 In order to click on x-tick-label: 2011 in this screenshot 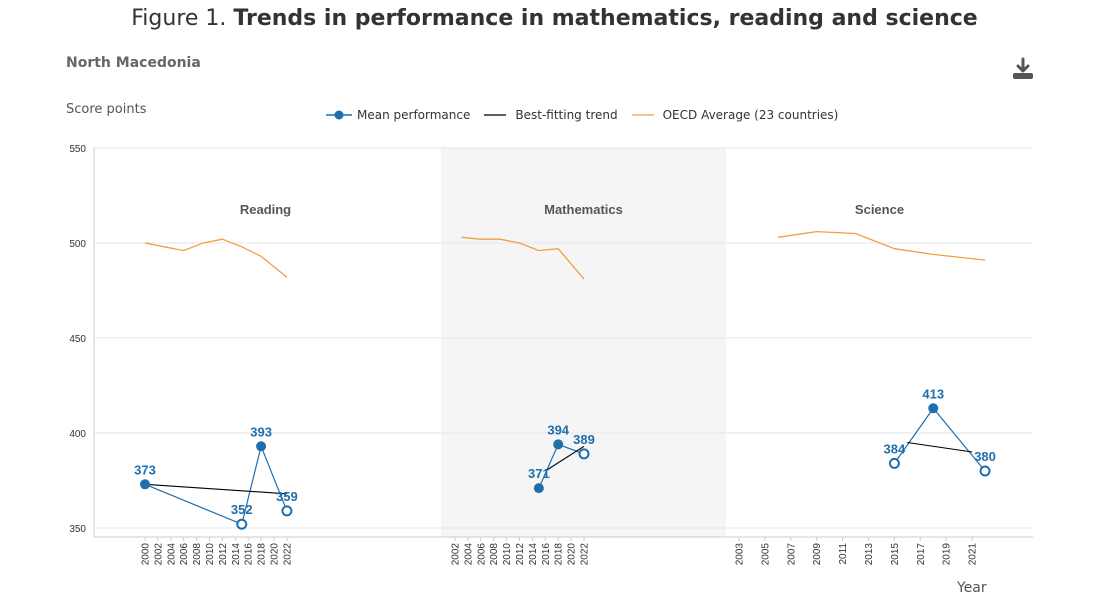, I will do `click(843, 554)`.